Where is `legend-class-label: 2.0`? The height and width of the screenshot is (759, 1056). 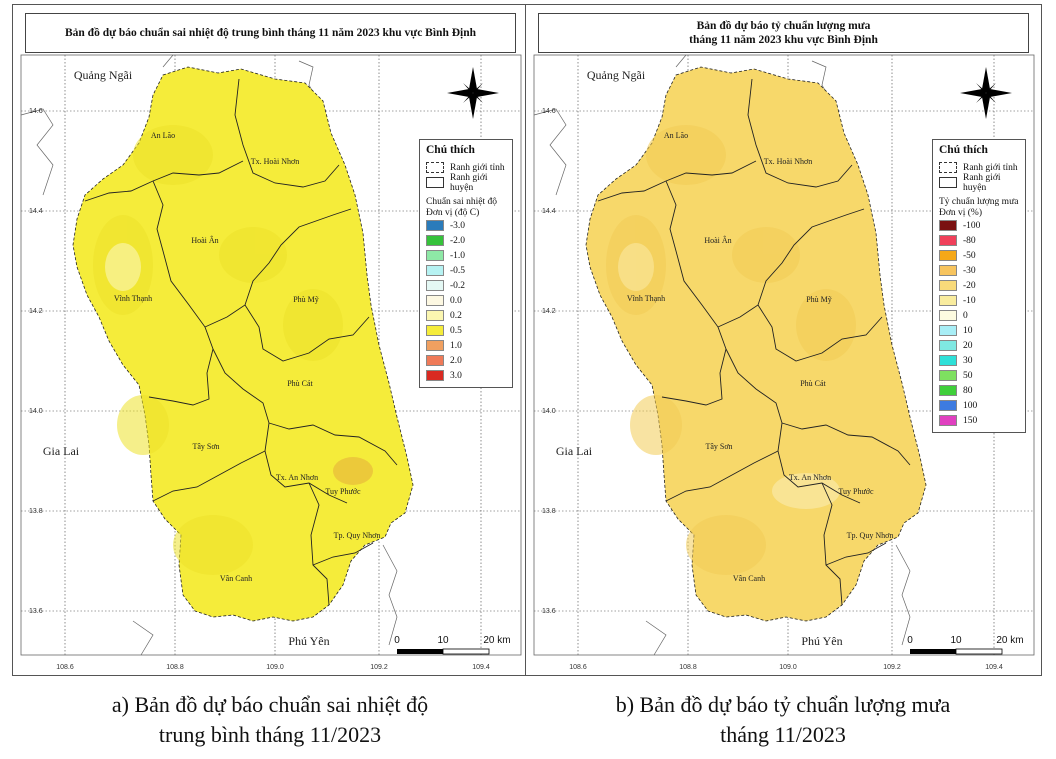 legend-class-label: 2.0 is located at coordinates (456, 360).